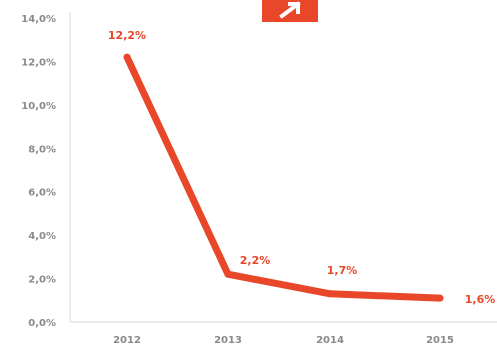 This screenshot has height=353, width=497. I want to click on y-tick-label: 4,0%, so click(42, 236).